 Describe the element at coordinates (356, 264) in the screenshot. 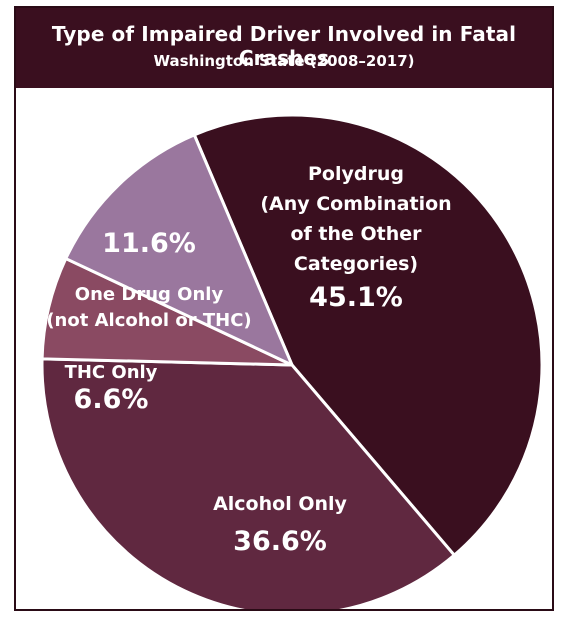

I see `slice-label-line: Categories)` at that location.